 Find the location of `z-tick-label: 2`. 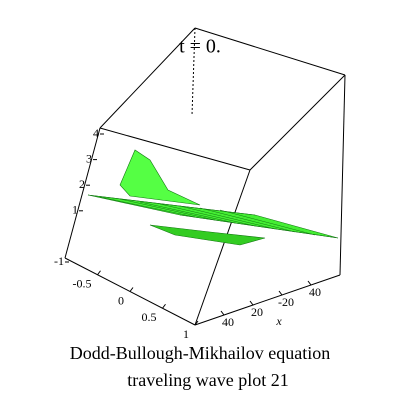

z-tick-label: 2 is located at coordinates (82, 184).